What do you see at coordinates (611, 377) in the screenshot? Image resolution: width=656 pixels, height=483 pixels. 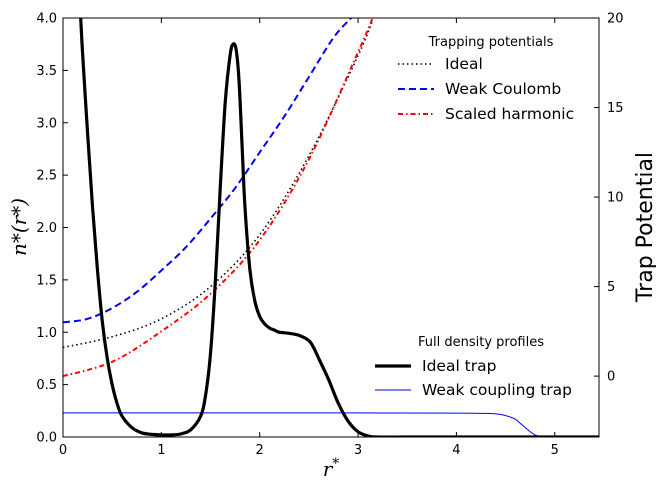 I see `y-tick-label-right: 0` at bounding box center [611, 377].